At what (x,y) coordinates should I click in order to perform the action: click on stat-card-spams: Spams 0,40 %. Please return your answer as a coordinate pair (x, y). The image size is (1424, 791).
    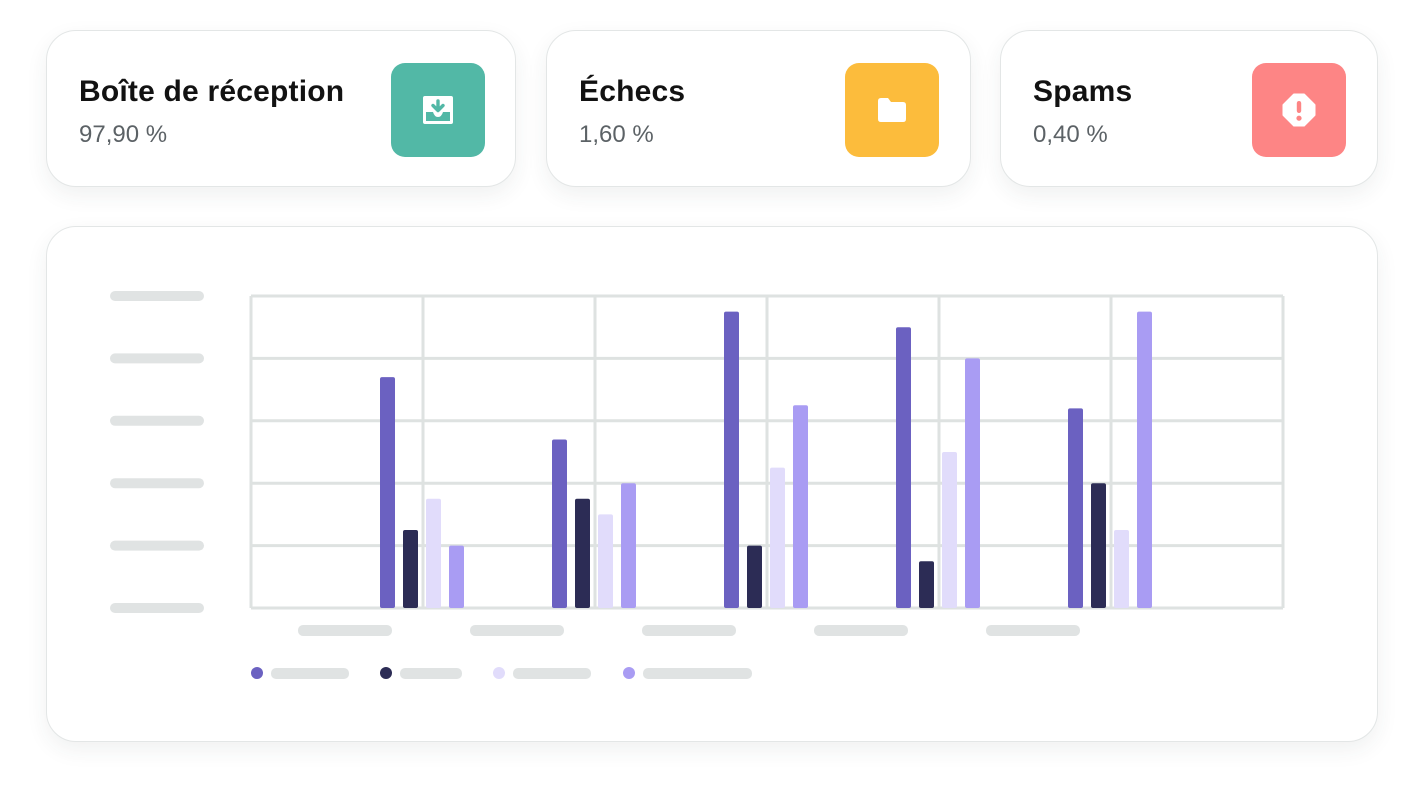
    Looking at the image, I should click on (1189, 108).